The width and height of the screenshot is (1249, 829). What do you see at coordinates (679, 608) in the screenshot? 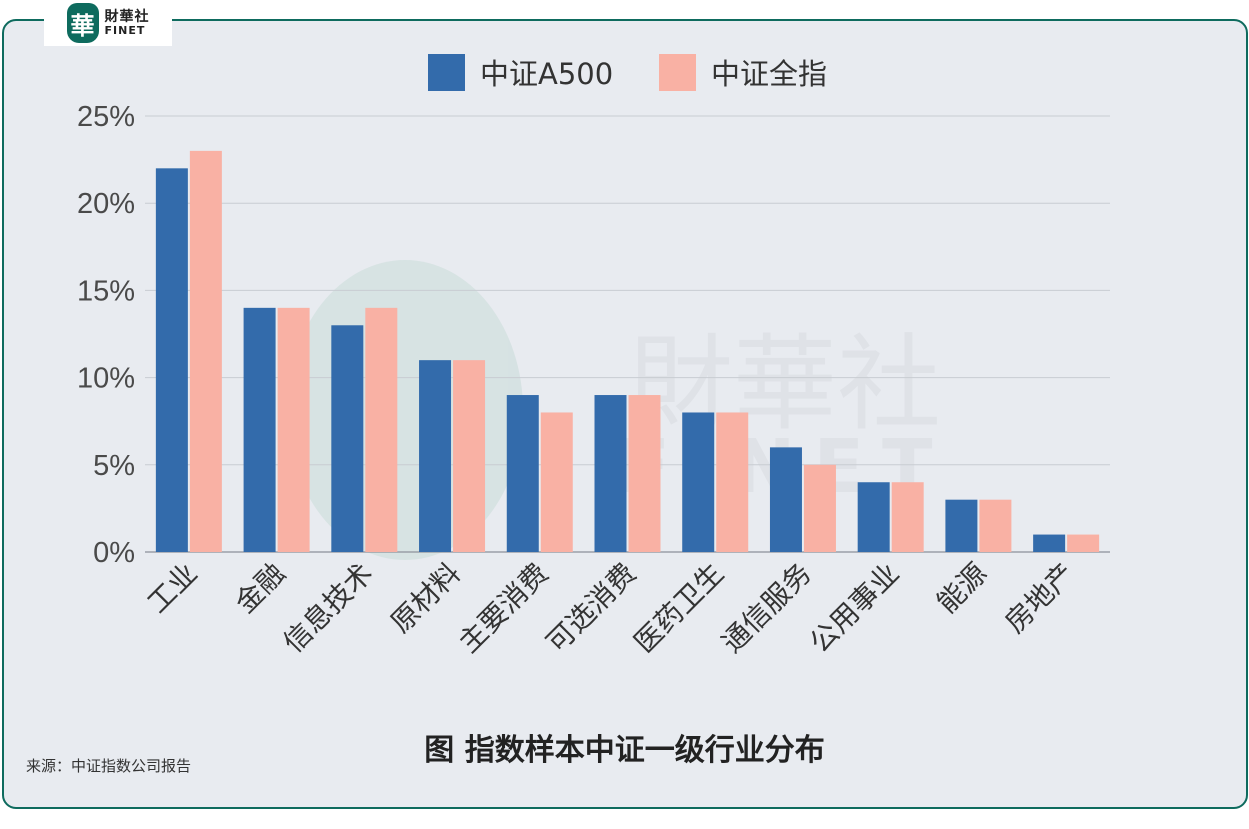
I see `x-tick-label: 医药卫生` at bounding box center [679, 608].